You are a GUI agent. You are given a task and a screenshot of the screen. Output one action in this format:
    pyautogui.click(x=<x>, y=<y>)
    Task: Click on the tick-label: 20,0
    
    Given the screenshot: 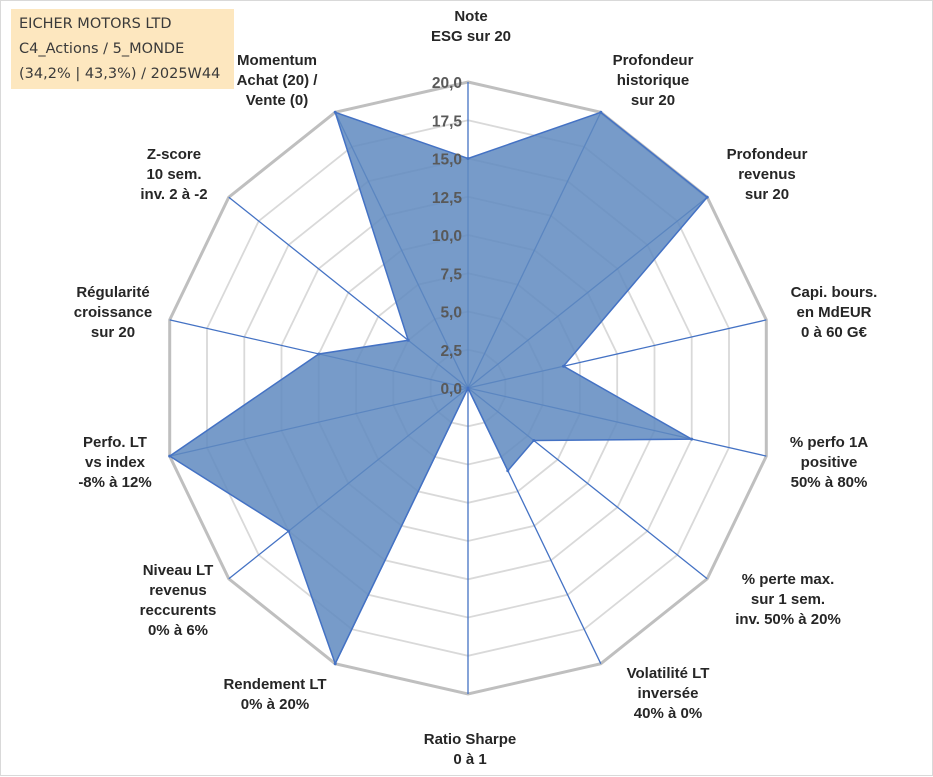 What is the action you would take?
    pyautogui.click(x=447, y=83)
    